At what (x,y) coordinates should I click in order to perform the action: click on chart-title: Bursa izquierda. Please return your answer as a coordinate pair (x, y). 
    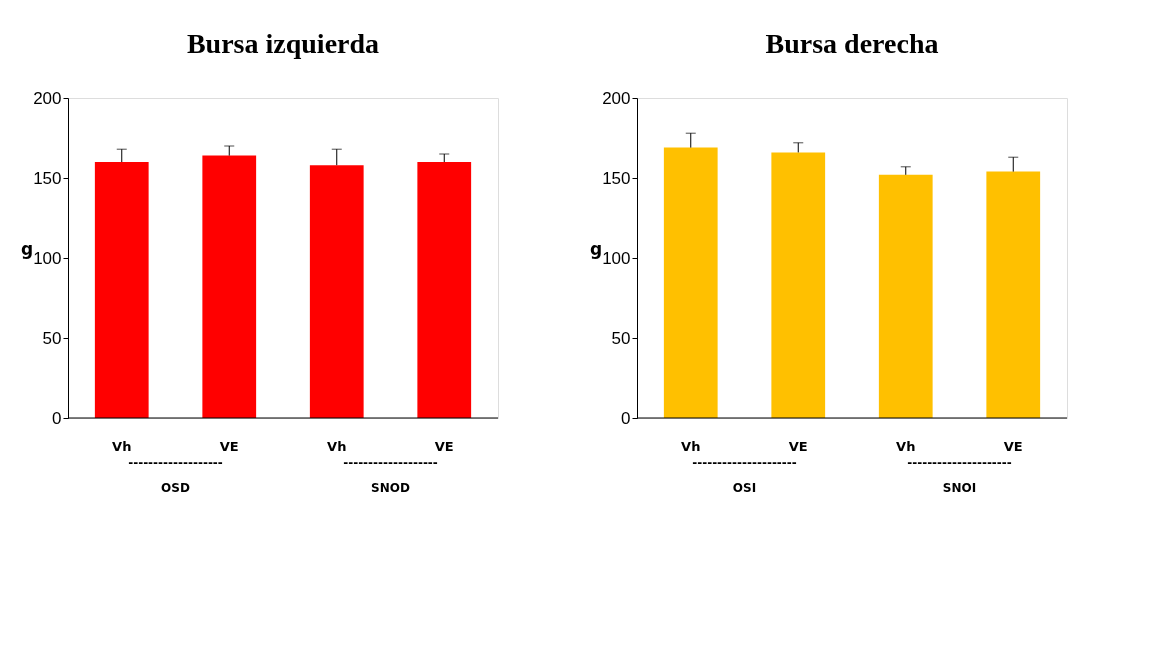
    Looking at the image, I should click on (283, 43).